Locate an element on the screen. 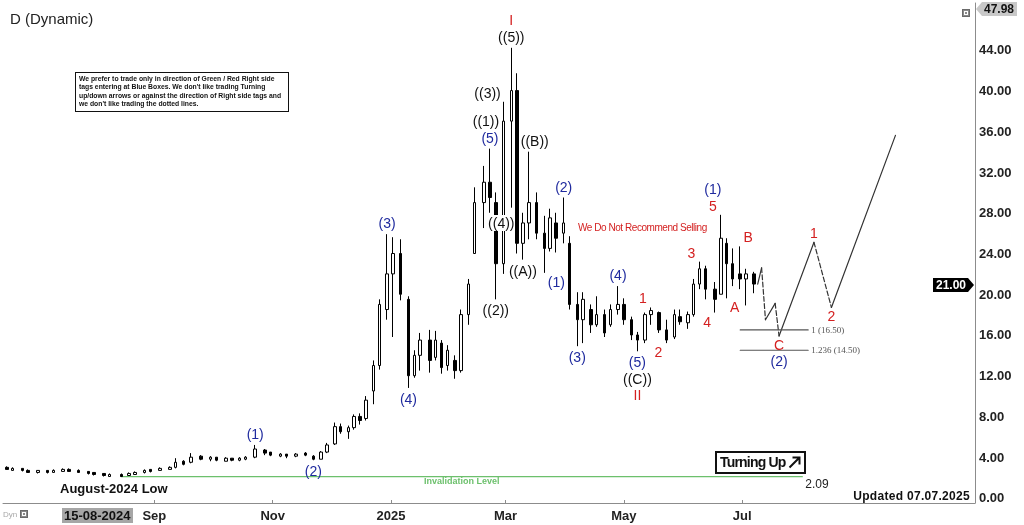 The height and width of the screenshot is (525, 1024). annotation: Updated 07.07.2025 is located at coordinates (911, 496).